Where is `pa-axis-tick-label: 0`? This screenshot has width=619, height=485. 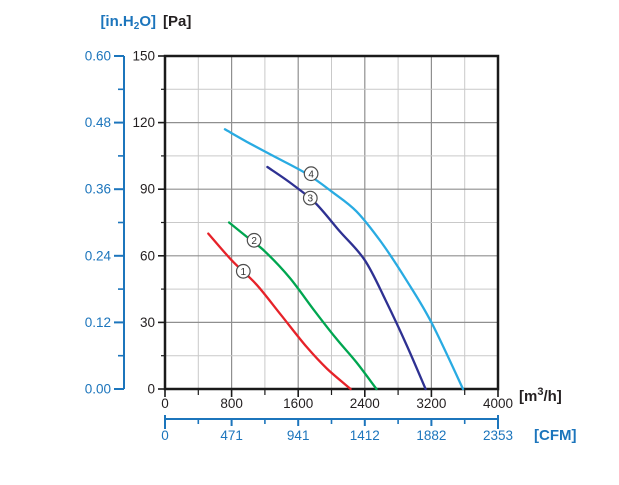 pa-axis-tick-label: 0 is located at coordinates (151, 389).